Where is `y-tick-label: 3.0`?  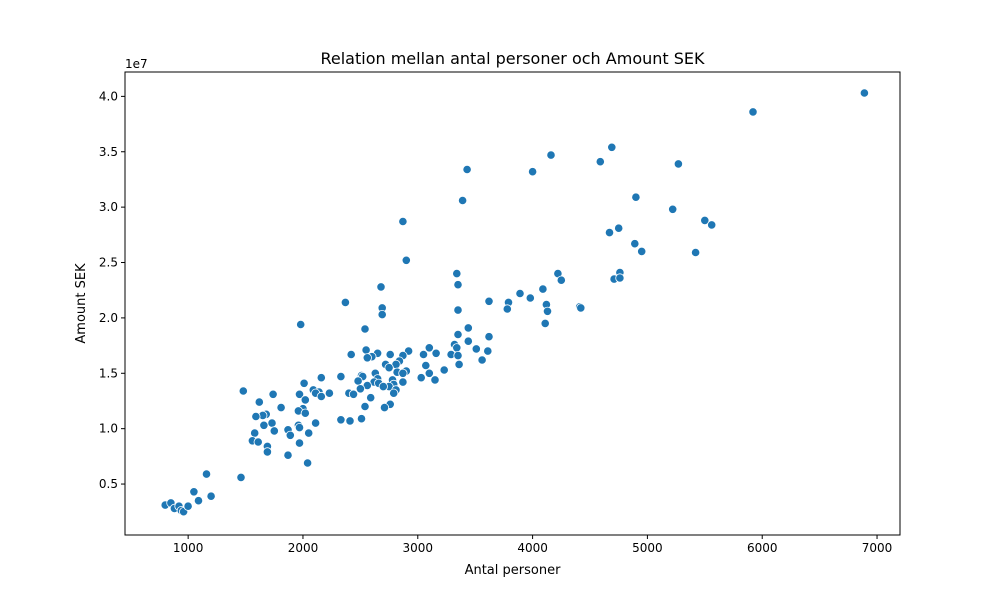 y-tick-label: 3.0 is located at coordinates (108, 207).